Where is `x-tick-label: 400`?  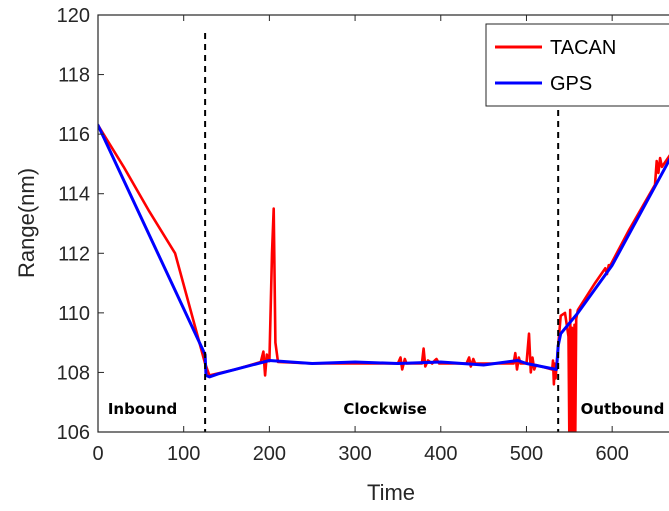
x-tick-label: 400 is located at coordinates (440, 454).